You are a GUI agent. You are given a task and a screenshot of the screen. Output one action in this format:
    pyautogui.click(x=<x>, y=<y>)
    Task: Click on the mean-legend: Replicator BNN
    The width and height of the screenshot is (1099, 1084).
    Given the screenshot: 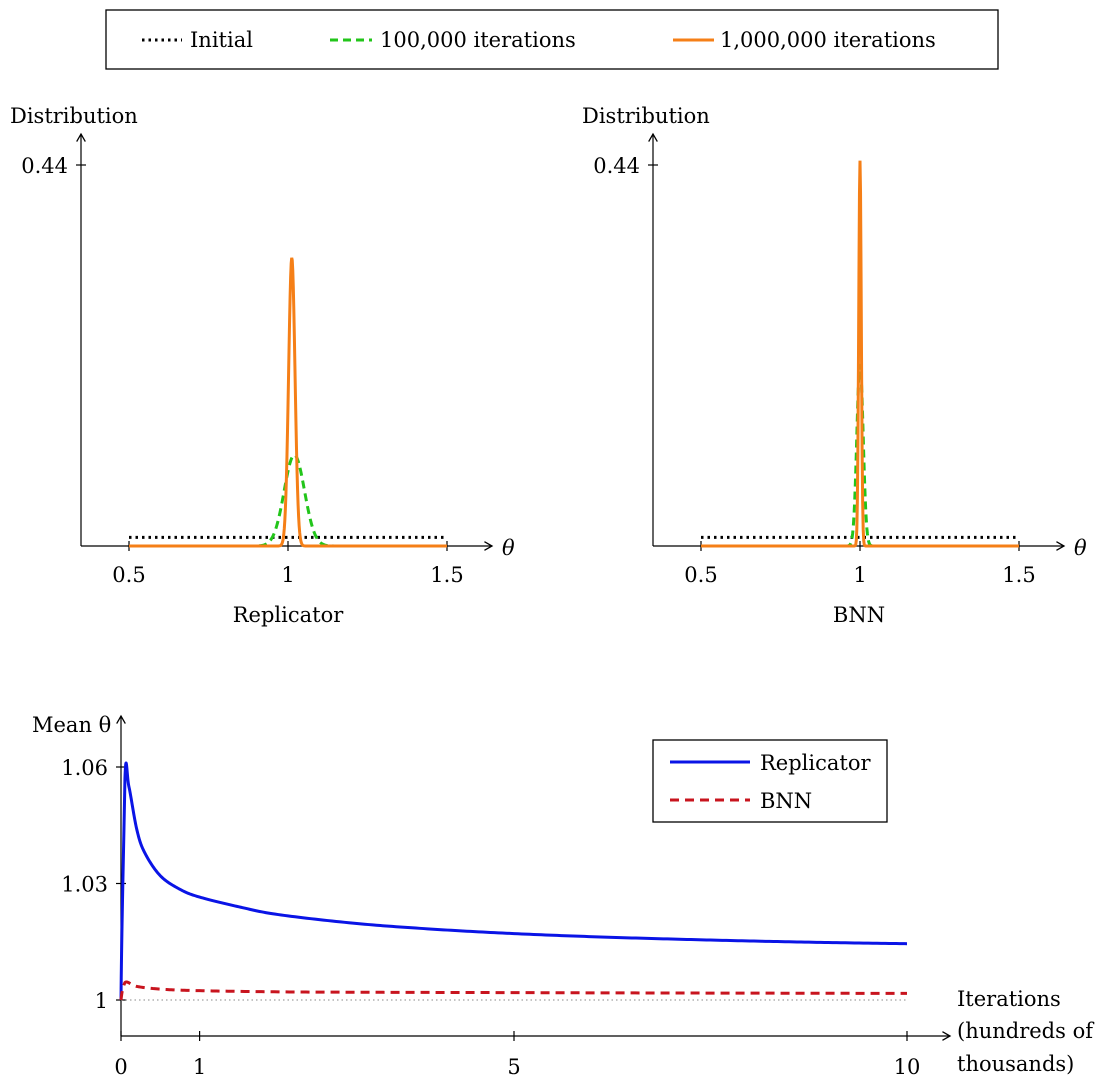 What is the action you would take?
    pyautogui.click(x=770, y=781)
    